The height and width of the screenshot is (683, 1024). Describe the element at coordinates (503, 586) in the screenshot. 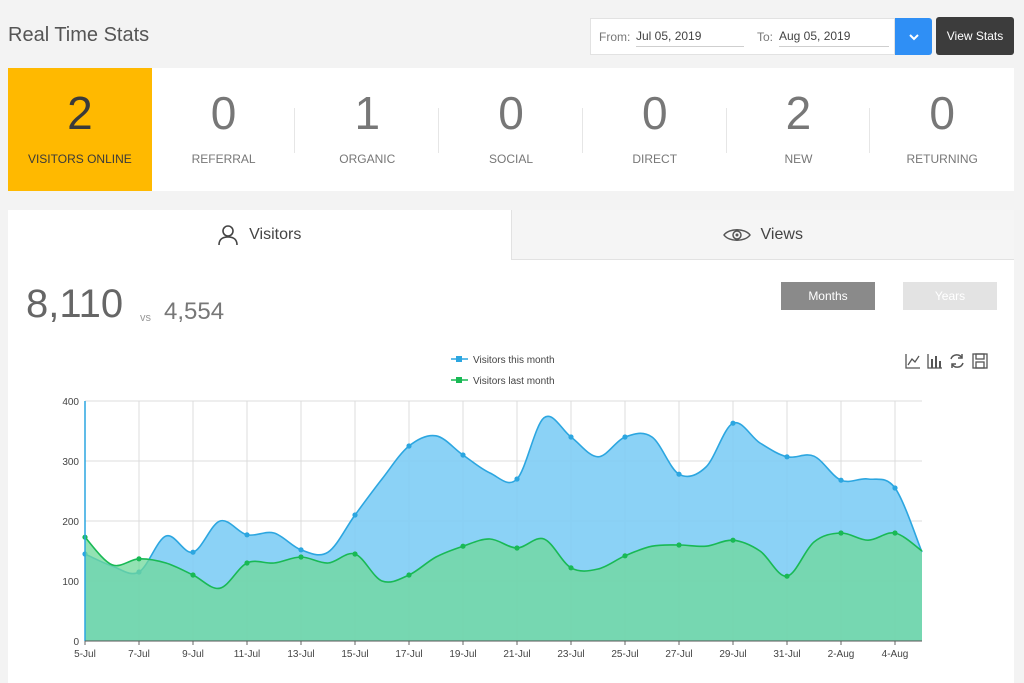

I see `series-area-last-month` at that location.